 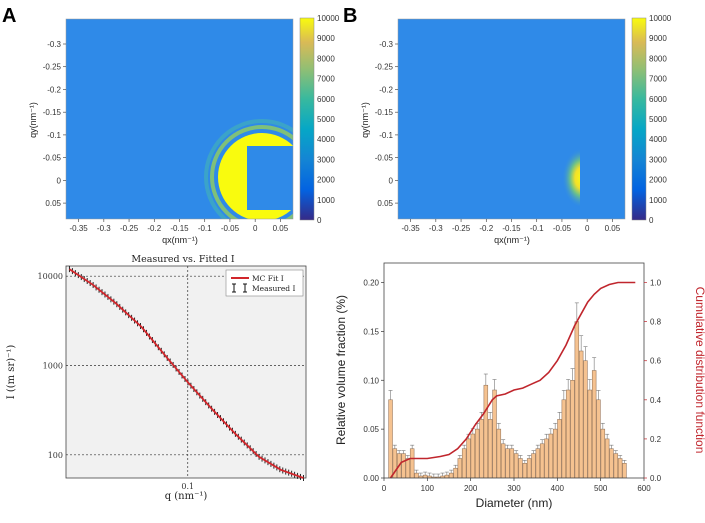 I want to click on panel-c-plot-area, so click(x=186, y=372).